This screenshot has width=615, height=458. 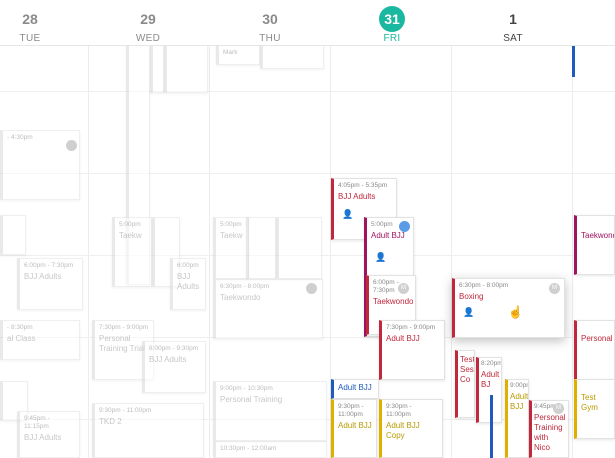 What do you see at coordinates (513, 38) in the screenshot?
I see `weekday-label: SAT` at bounding box center [513, 38].